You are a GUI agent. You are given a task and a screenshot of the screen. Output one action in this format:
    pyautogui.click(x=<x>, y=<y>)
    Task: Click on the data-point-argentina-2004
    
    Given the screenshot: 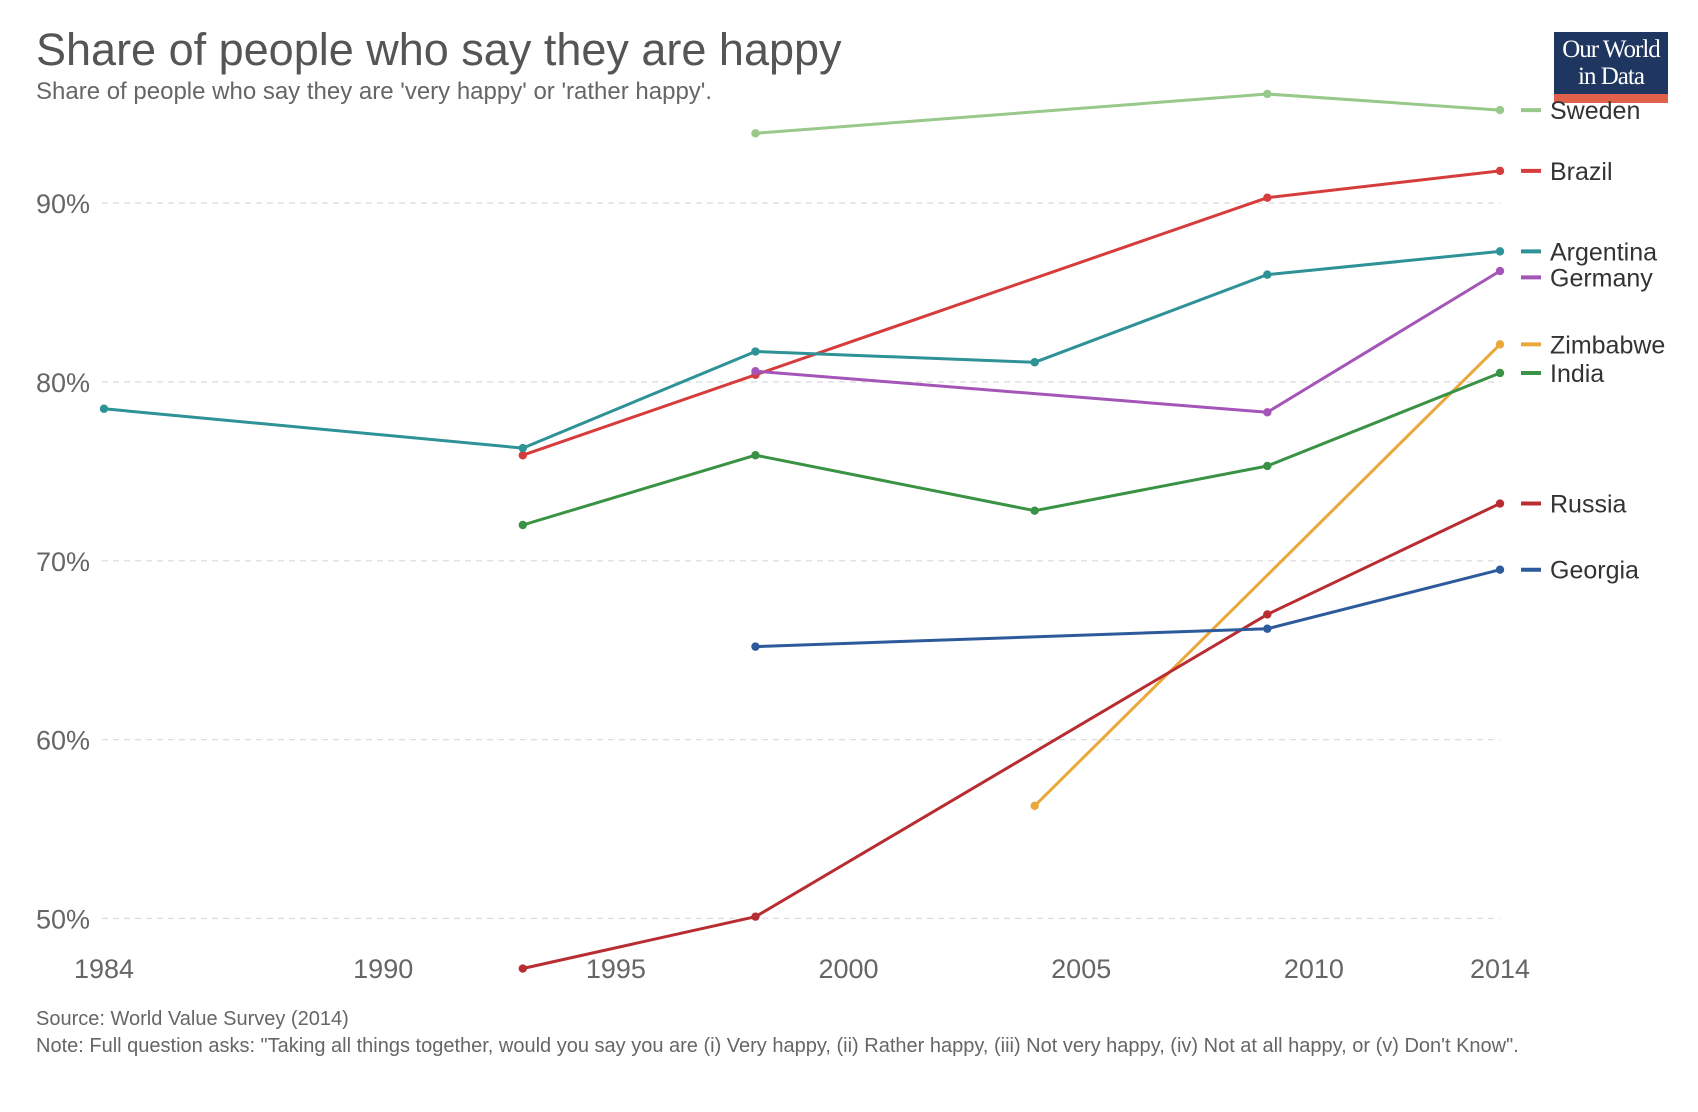 What is the action you would take?
    pyautogui.click(x=1034, y=362)
    